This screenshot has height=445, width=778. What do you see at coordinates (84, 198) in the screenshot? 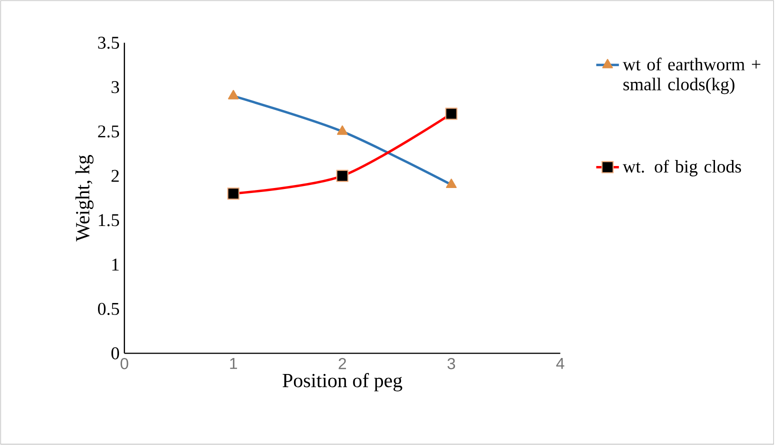
I see `y-axis-title: Weight, kg` at bounding box center [84, 198].